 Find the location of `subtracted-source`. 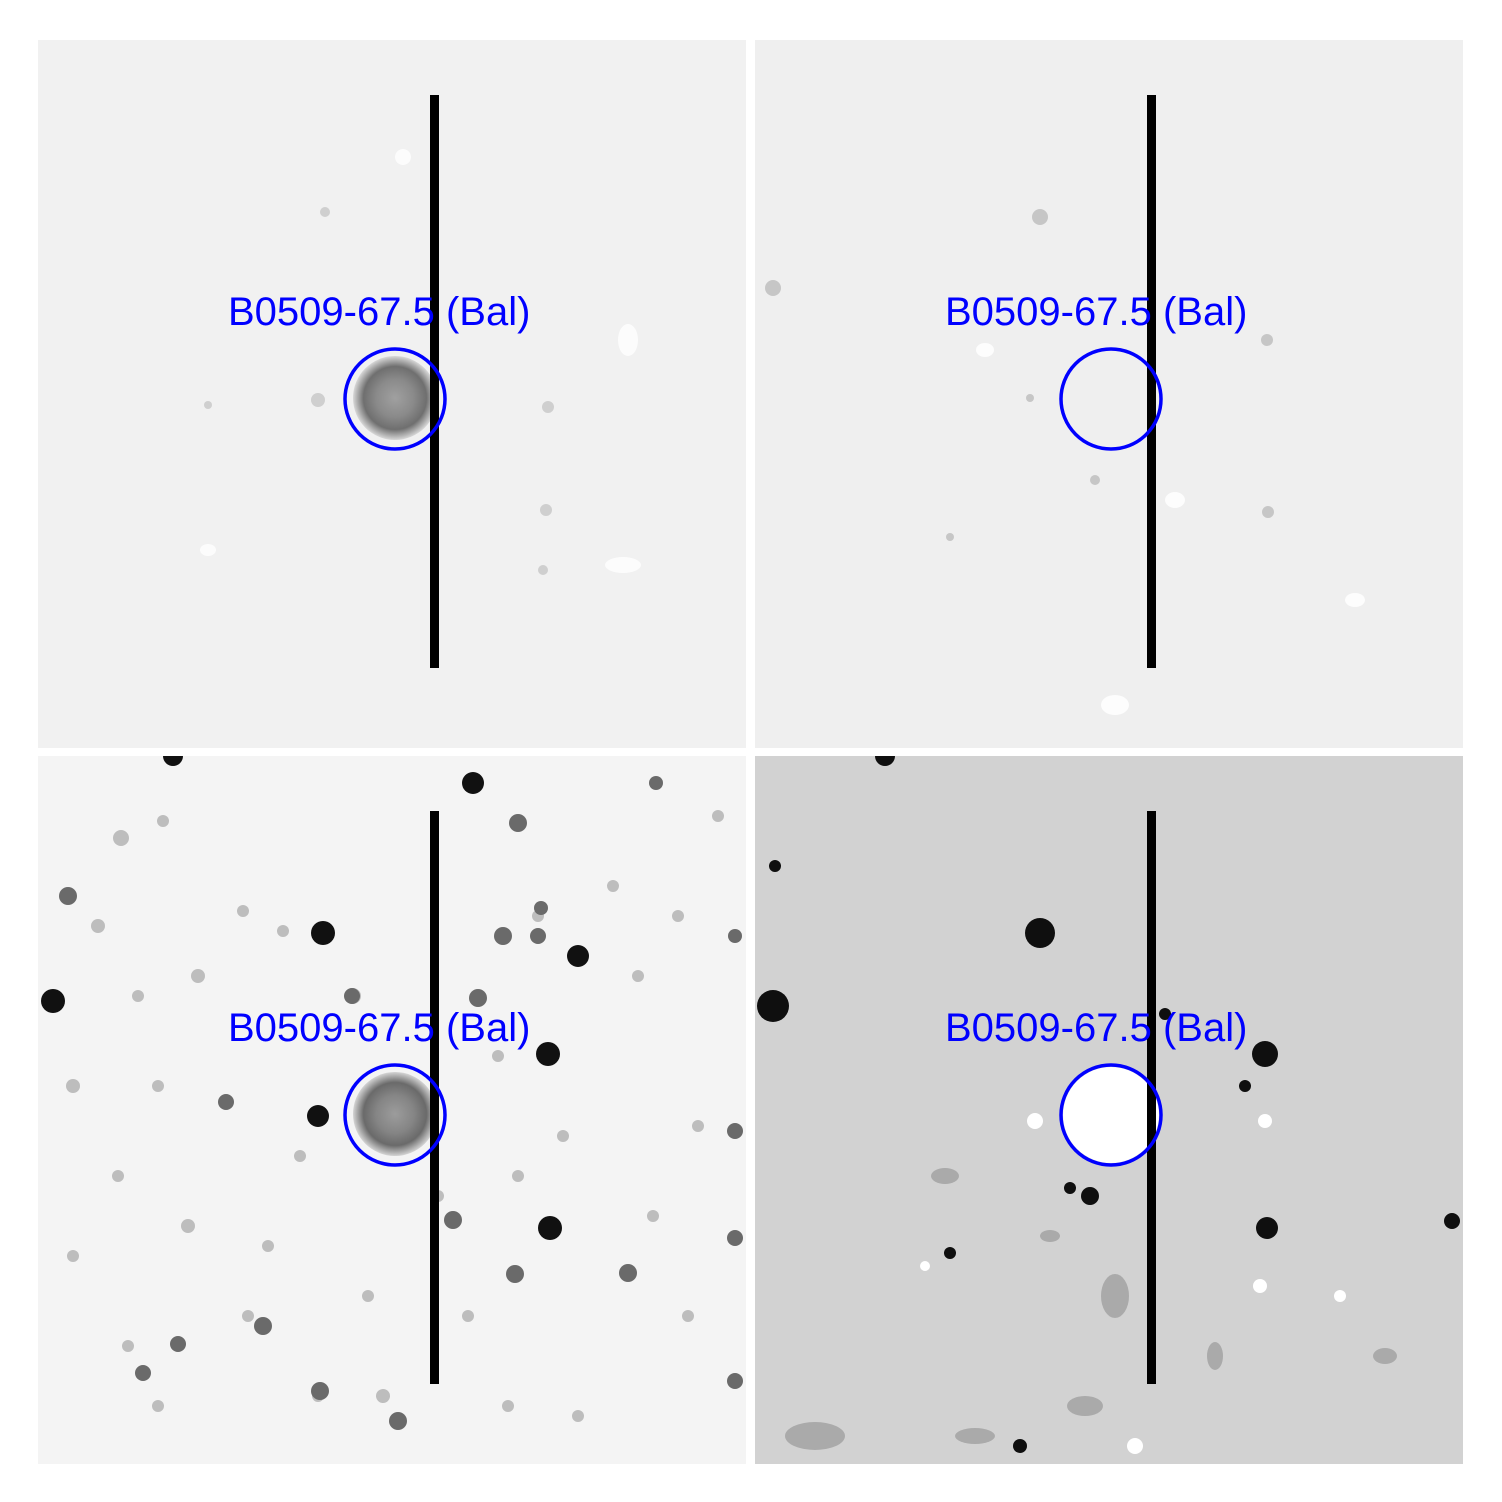

subtracted-source is located at coordinates (1111, 1115).